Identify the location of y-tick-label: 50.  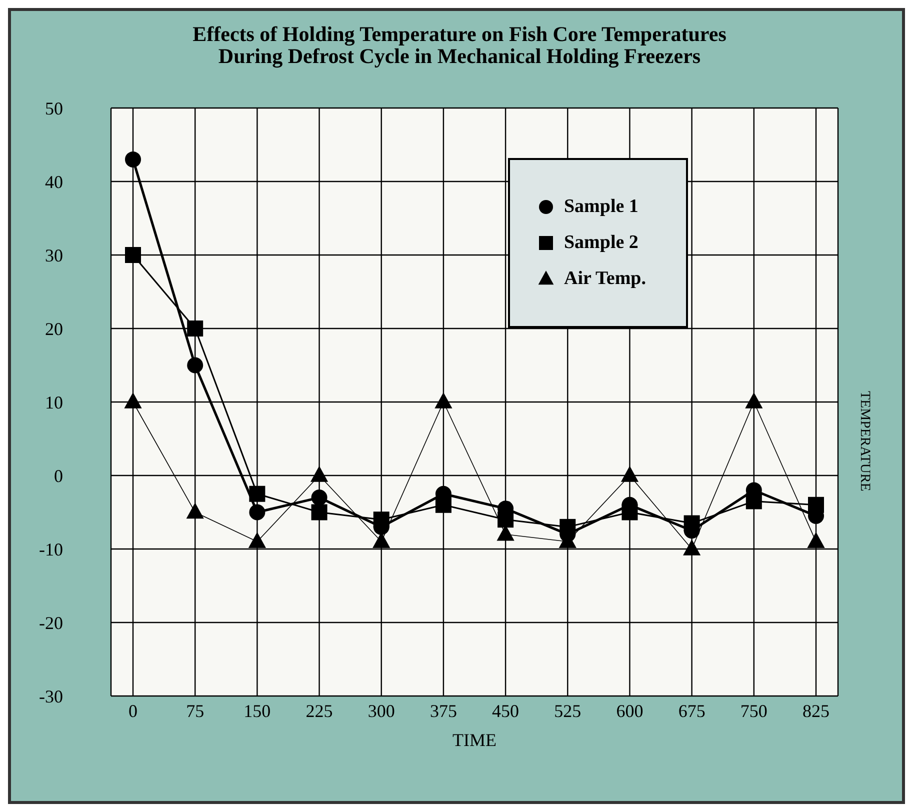
(54, 108).